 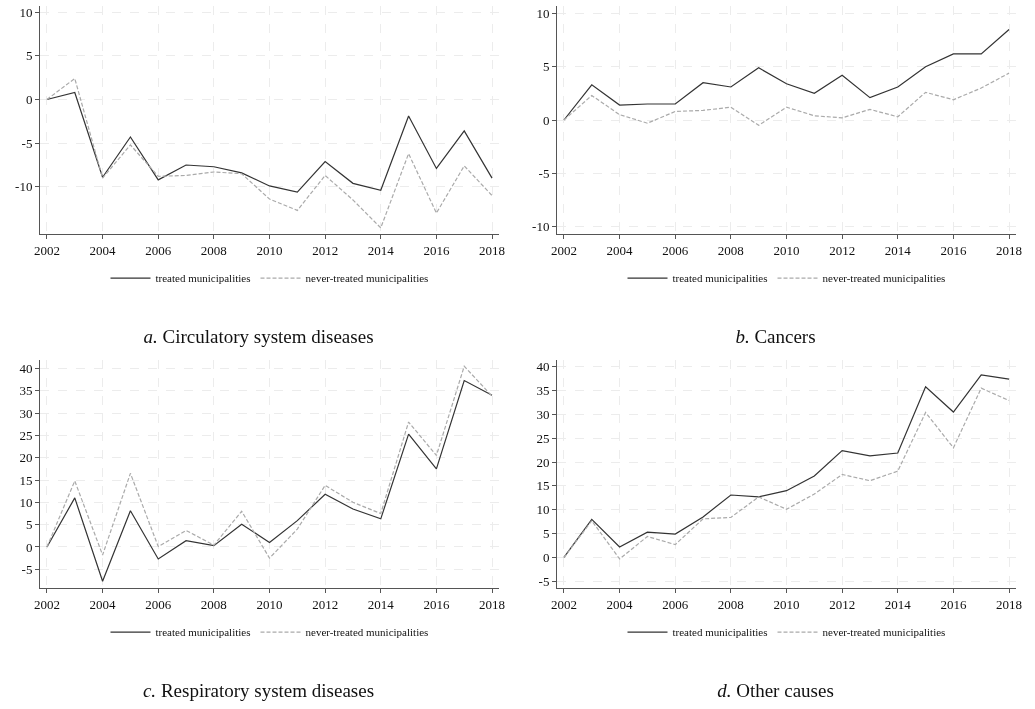 What do you see at coordinates (258, 691) in the screenshot?
I see `text: c. Respiratory system diseases` at bounding box center [258, 691].